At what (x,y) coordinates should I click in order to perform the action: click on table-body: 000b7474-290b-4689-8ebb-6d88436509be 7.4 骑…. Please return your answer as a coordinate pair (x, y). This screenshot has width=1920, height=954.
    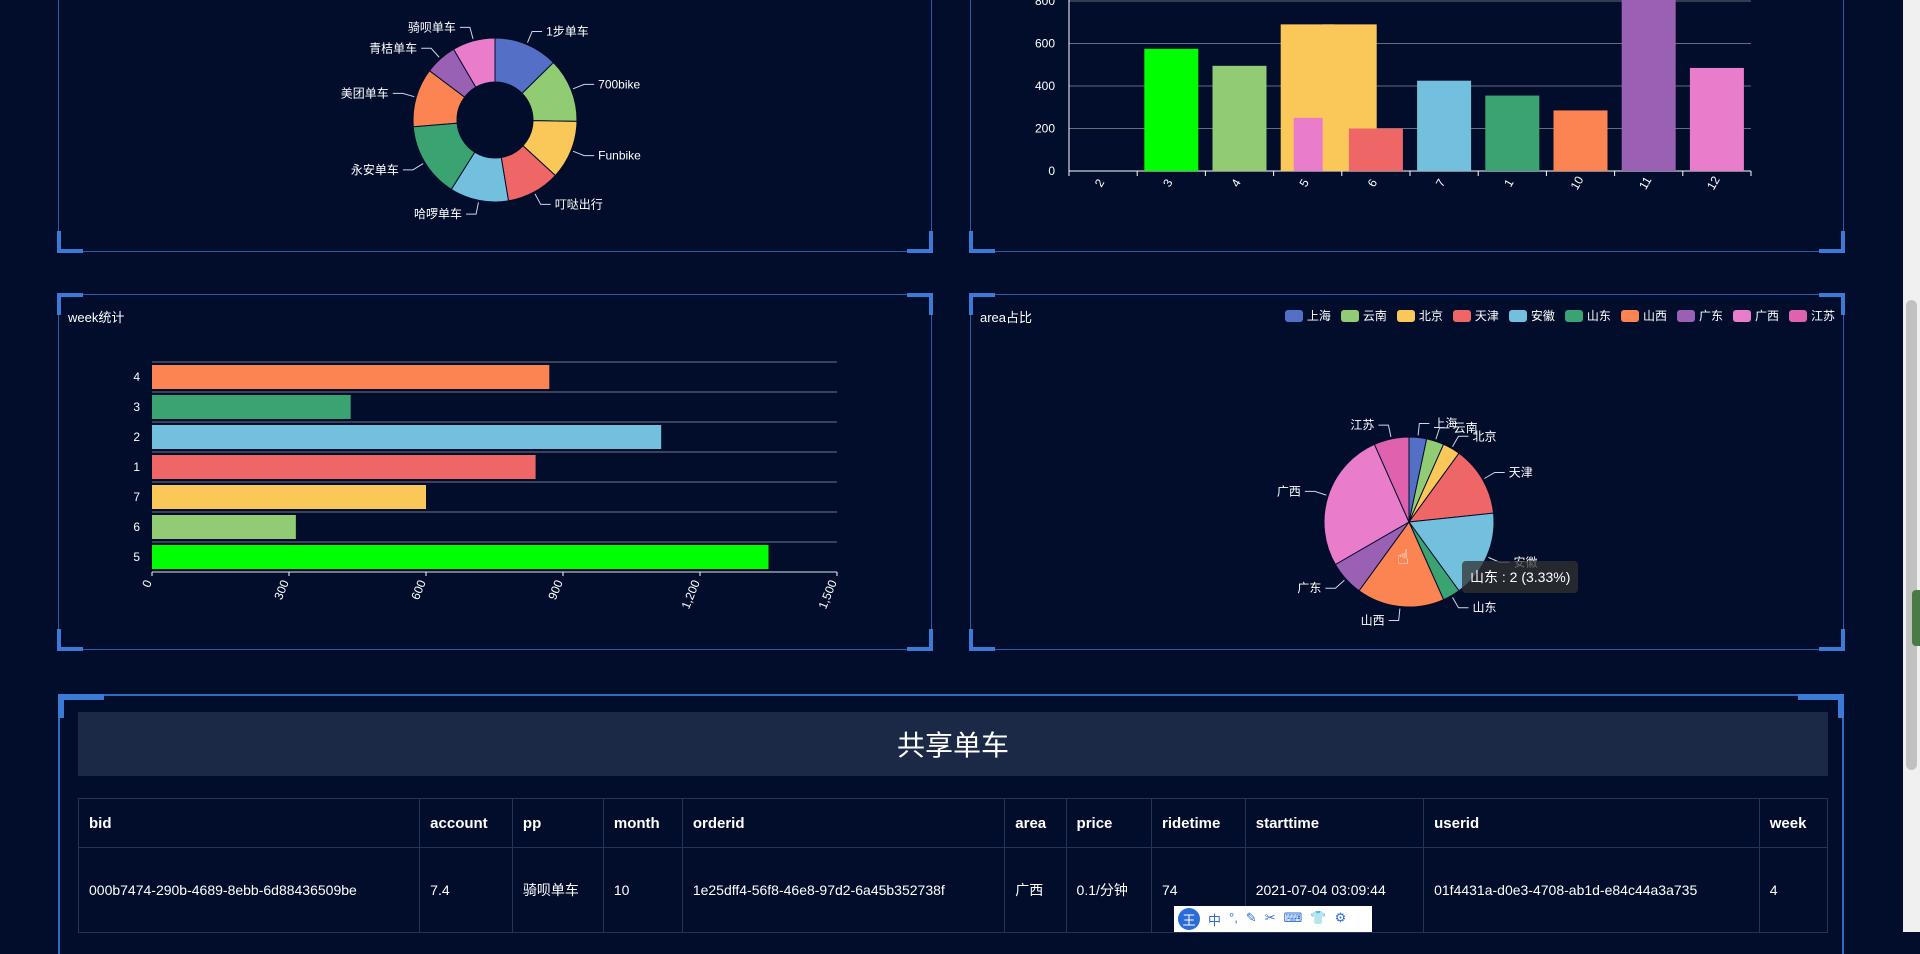
    Looking at the image, I should click on (953, 890).